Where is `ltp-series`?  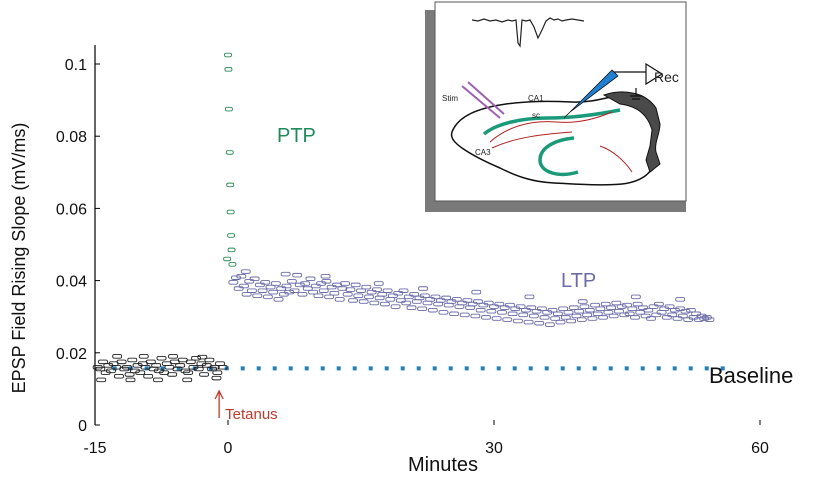
ltp-series is located at coordinates (471, 298).